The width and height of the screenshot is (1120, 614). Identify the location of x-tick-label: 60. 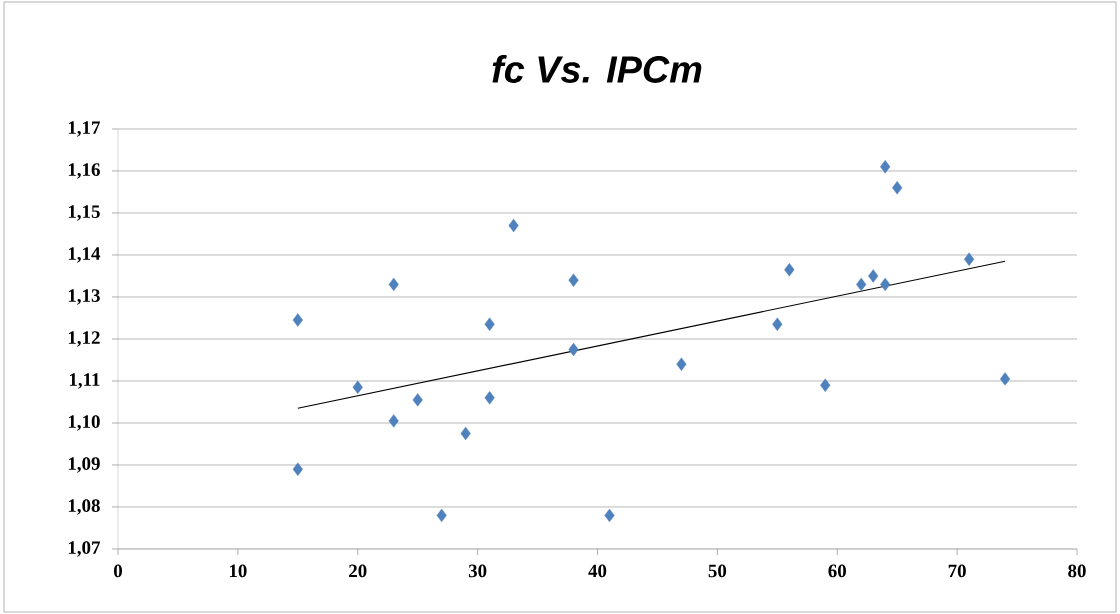
(837, 571).